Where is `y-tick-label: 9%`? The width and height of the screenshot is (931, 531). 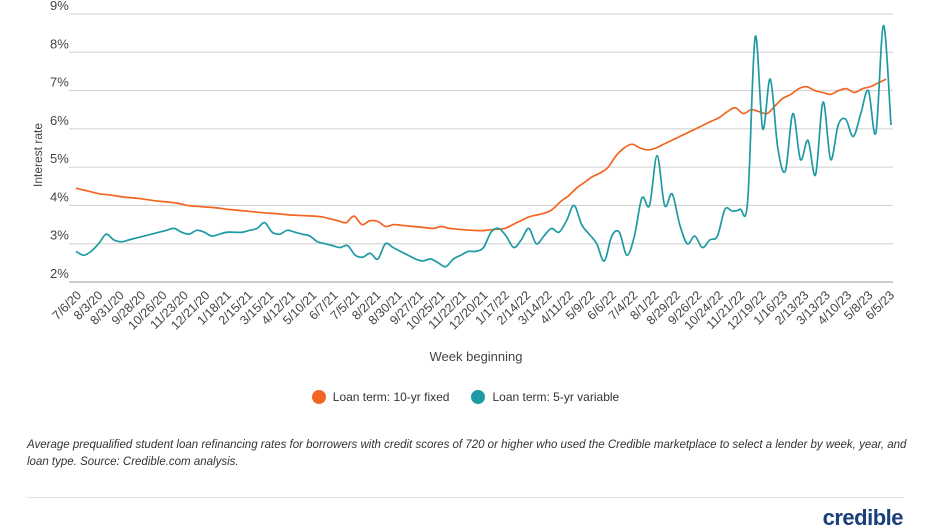 y-tick-label: 9% is located at coordinates (59, 6).